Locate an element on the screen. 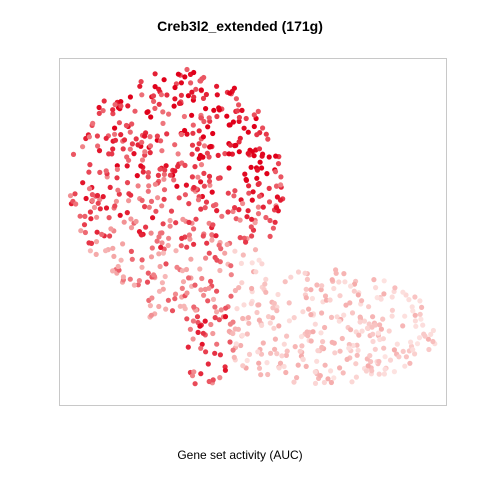 Image resolution: width=480 pixels, height=480 pixels. chart-title: Creb3l2_extended (171g) is located at coordinates (240, 26).